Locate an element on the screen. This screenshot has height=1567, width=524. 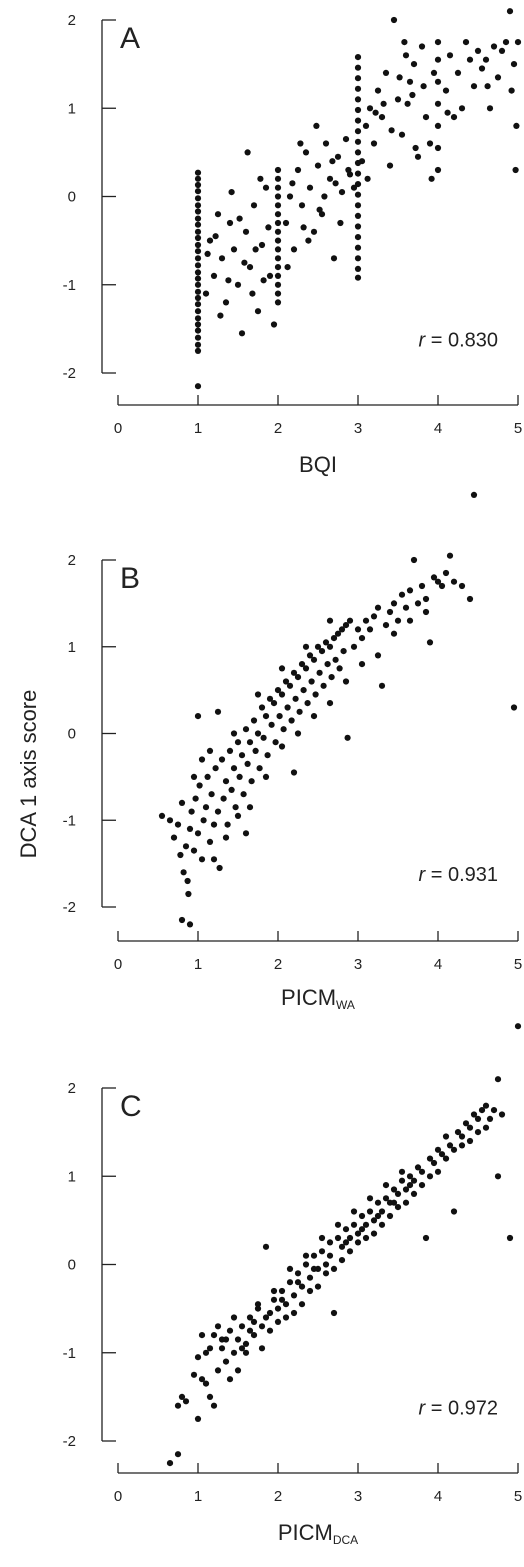
y-tick-label: 2 is located at coordinates (72, 1088).